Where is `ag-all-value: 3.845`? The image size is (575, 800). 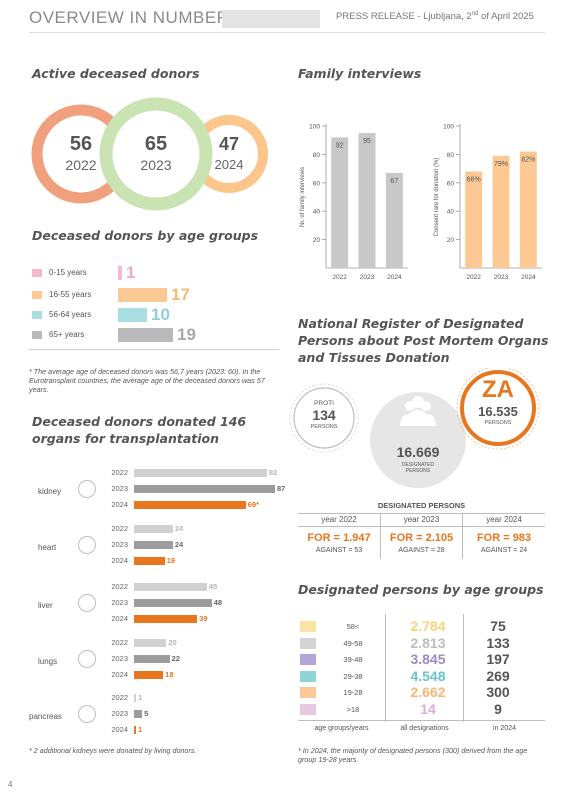 ag-all-value: 3.845 is located at coordinates (428, 659).